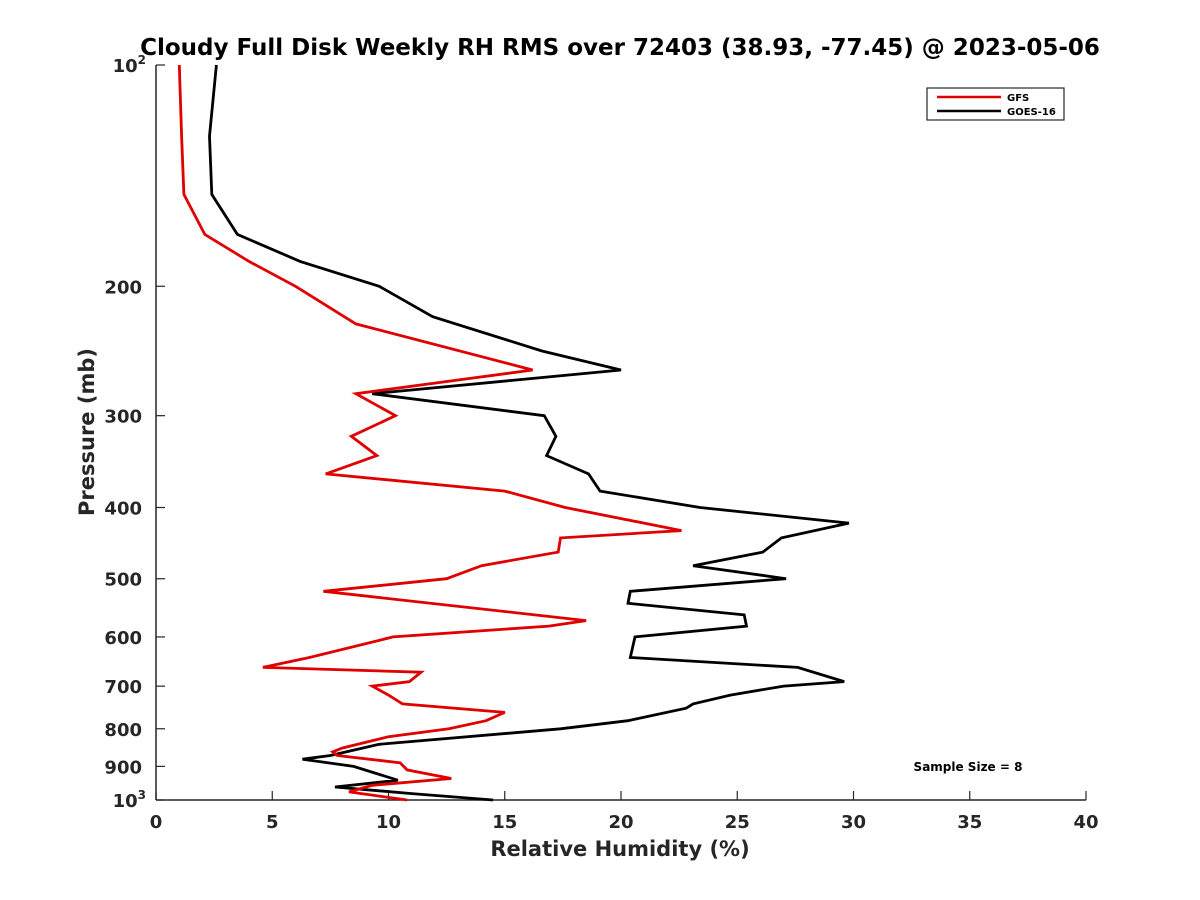 Image resolution: width=1200 pixels, height=900 pixels. Describe the element at coordinates (1085, 822) in the screenshot. I see `x-tick-label: 40` at that location.